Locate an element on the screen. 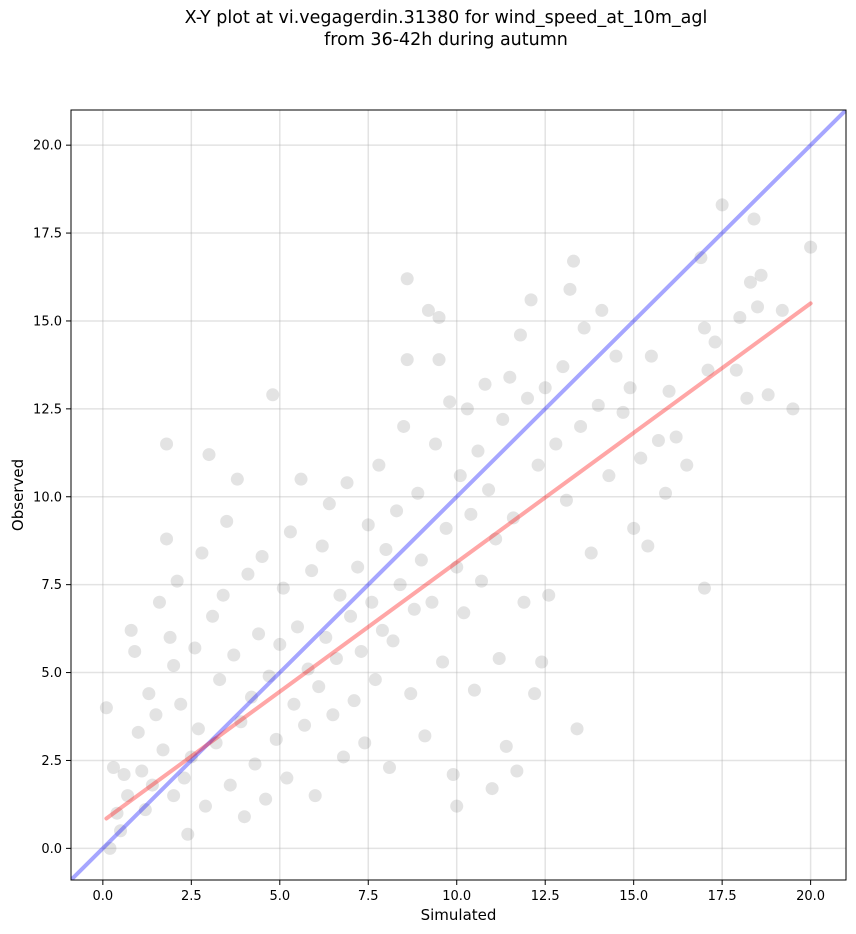 The height and width of the screenshot is (934, 856). chart-title-line-2: from 36-42h during autumn is located at coordinates (446, 40).